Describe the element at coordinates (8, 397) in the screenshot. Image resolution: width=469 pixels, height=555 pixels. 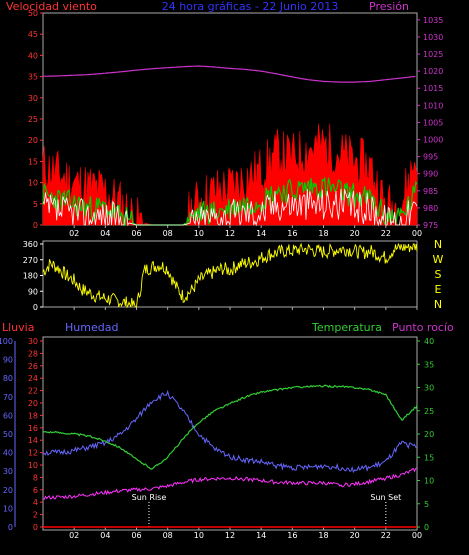
I see `humidity-y-tick-label: 70` at that location.